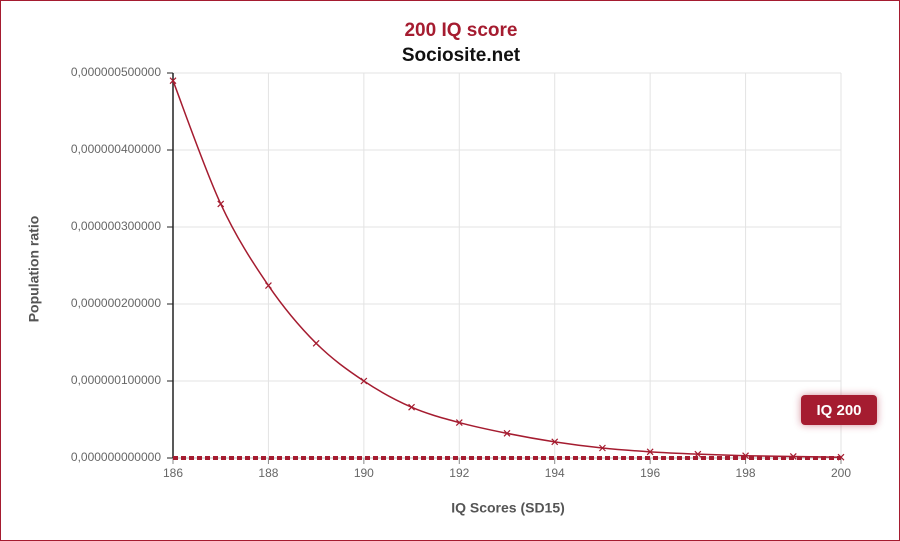  Describe the element at coordinates (746, 473) in the screenshot. I see `x-tick-label: 198` at that location.